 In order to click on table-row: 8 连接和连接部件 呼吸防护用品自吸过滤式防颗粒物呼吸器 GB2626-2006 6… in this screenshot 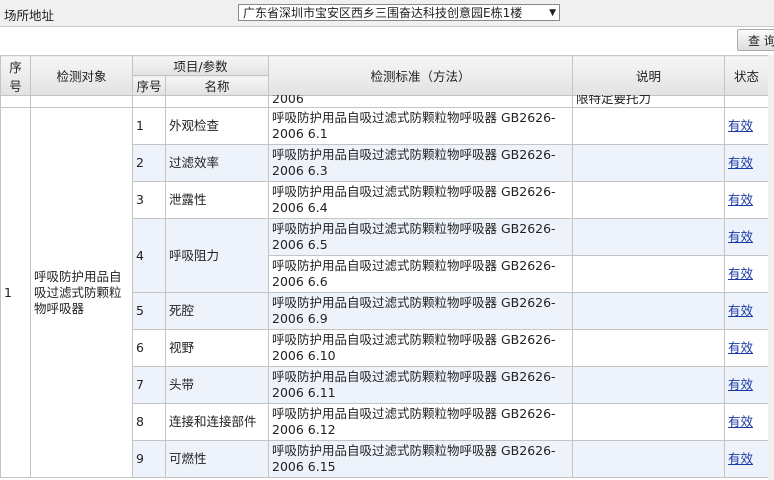, I will do `click(385, 422)`.